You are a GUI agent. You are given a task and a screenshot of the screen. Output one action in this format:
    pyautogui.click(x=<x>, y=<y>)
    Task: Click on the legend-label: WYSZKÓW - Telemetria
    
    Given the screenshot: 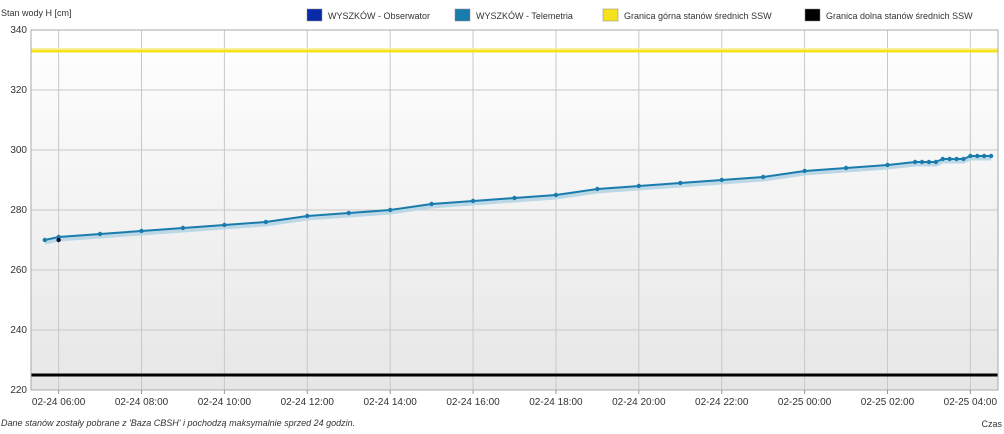 What is the action you would take?
    pyautogui.click(x=524, y=16)
    